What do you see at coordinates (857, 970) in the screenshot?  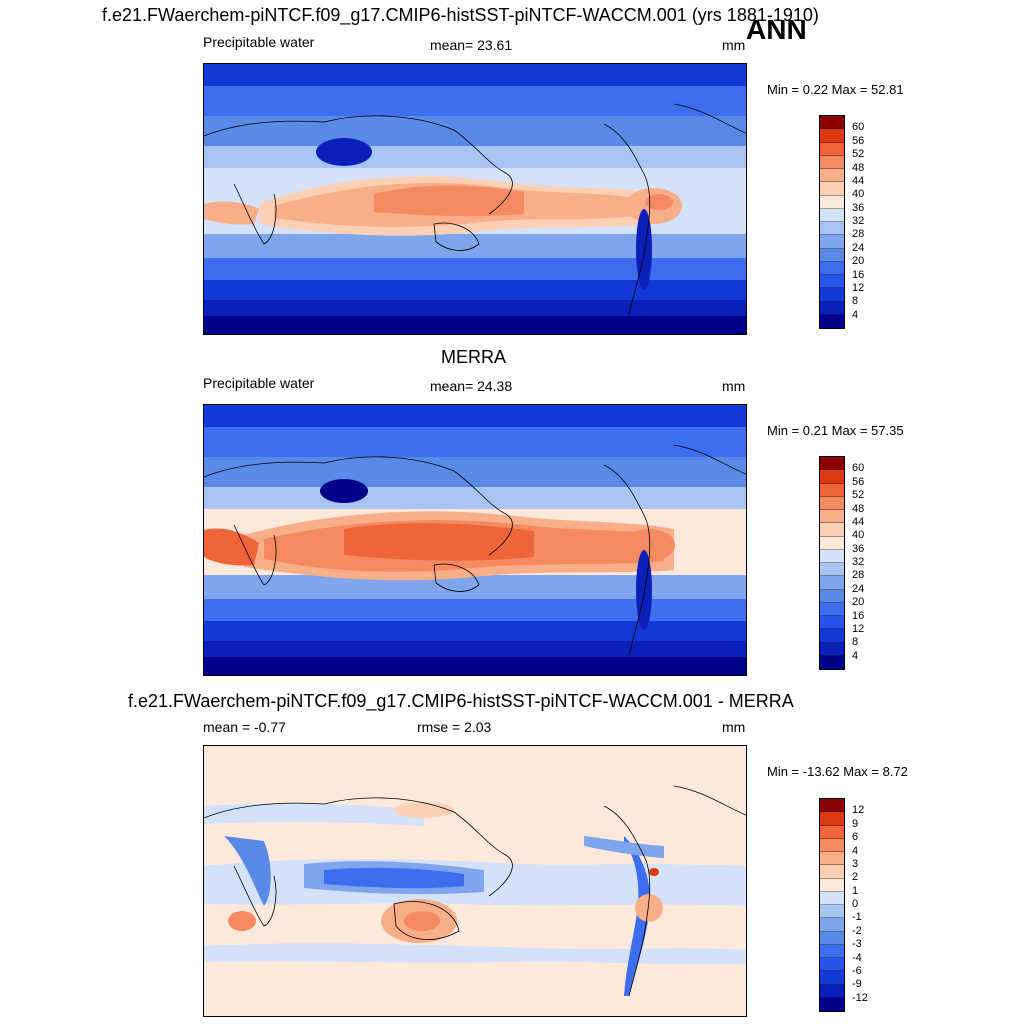 I see `colorbar-tick-label: -6` at bounding box center [857, 970].